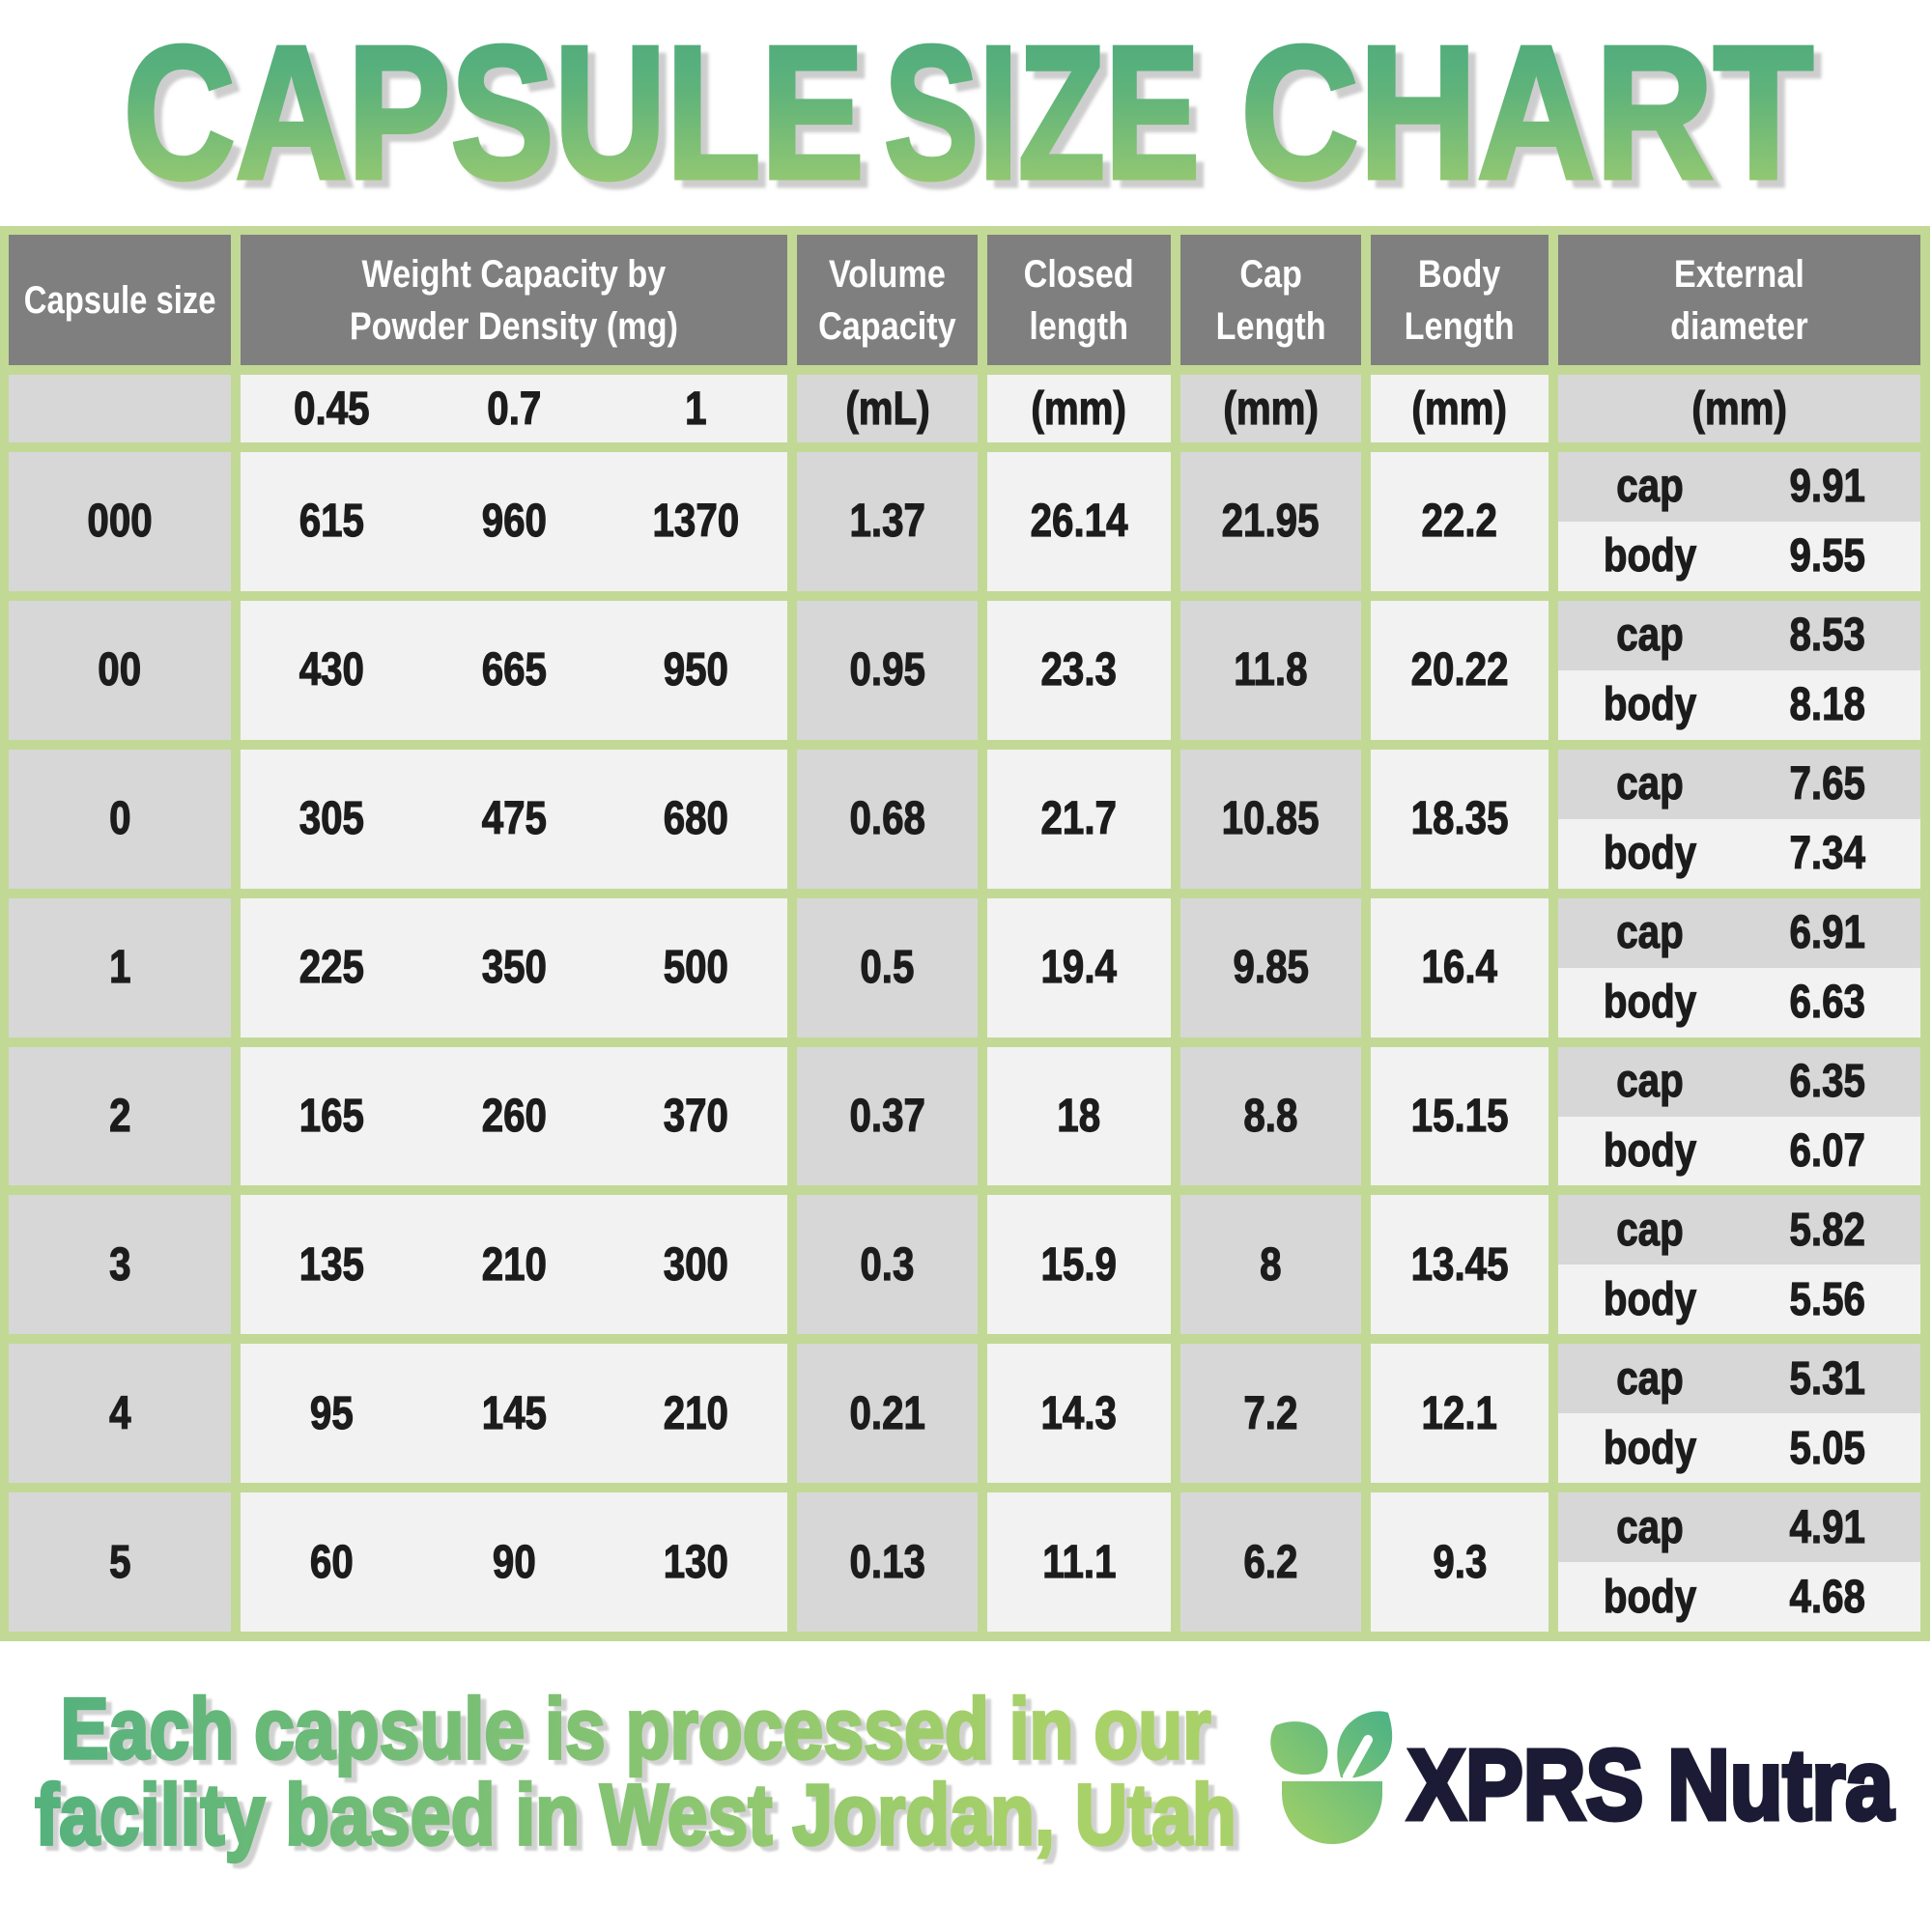 Image resolution: width=1932 pixels, height=1932 pixels. I want to click on svg-text: XPRS Nutra, so click(1650, 1785).